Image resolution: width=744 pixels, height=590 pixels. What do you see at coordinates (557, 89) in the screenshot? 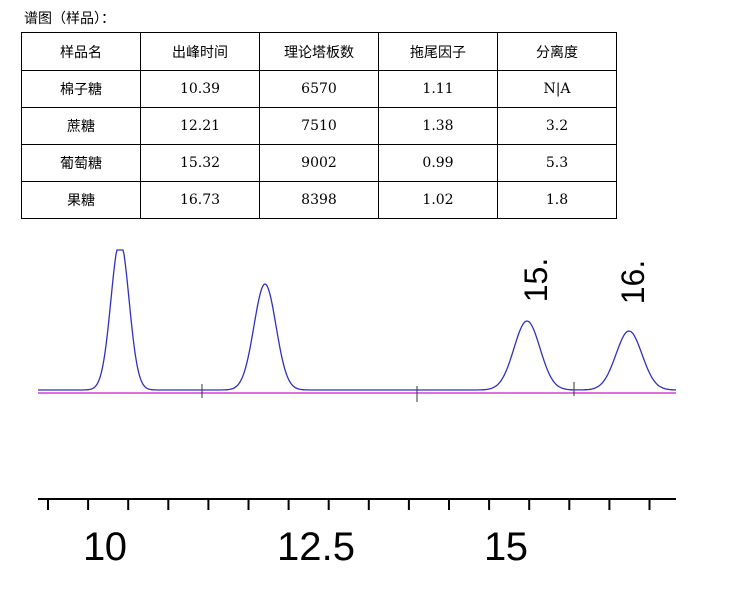
I see `table-cell: N|A` at bounding box center [557, 89].